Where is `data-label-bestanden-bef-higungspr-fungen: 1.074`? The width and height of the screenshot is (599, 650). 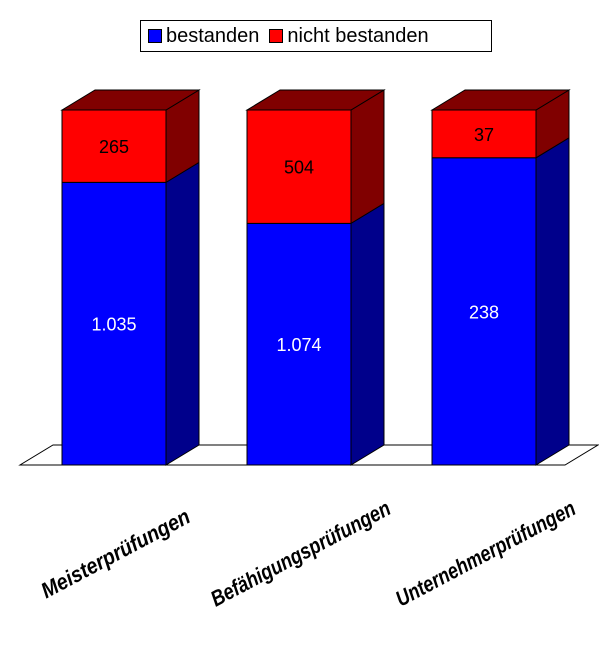
data-label-bestanden-bef-higungspr-fungen: 1.074 is located at coordinates (298, 345).